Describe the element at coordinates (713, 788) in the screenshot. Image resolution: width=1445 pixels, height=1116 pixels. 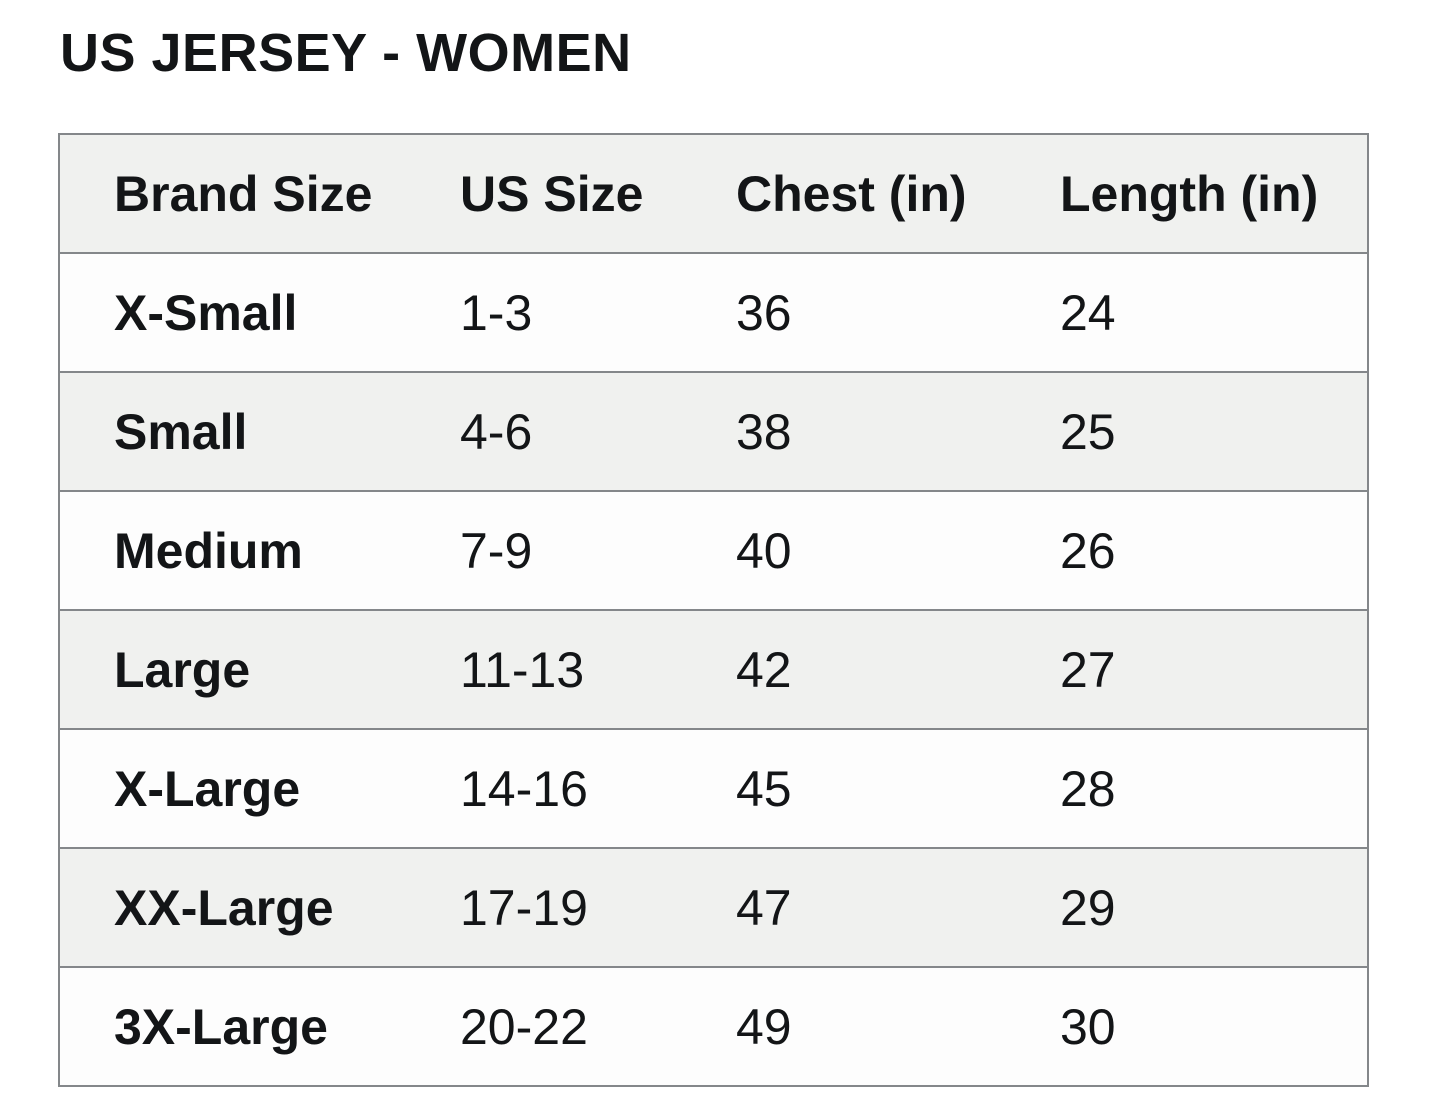
I see `table-row: X-Large 14-16 45 28` at that location.